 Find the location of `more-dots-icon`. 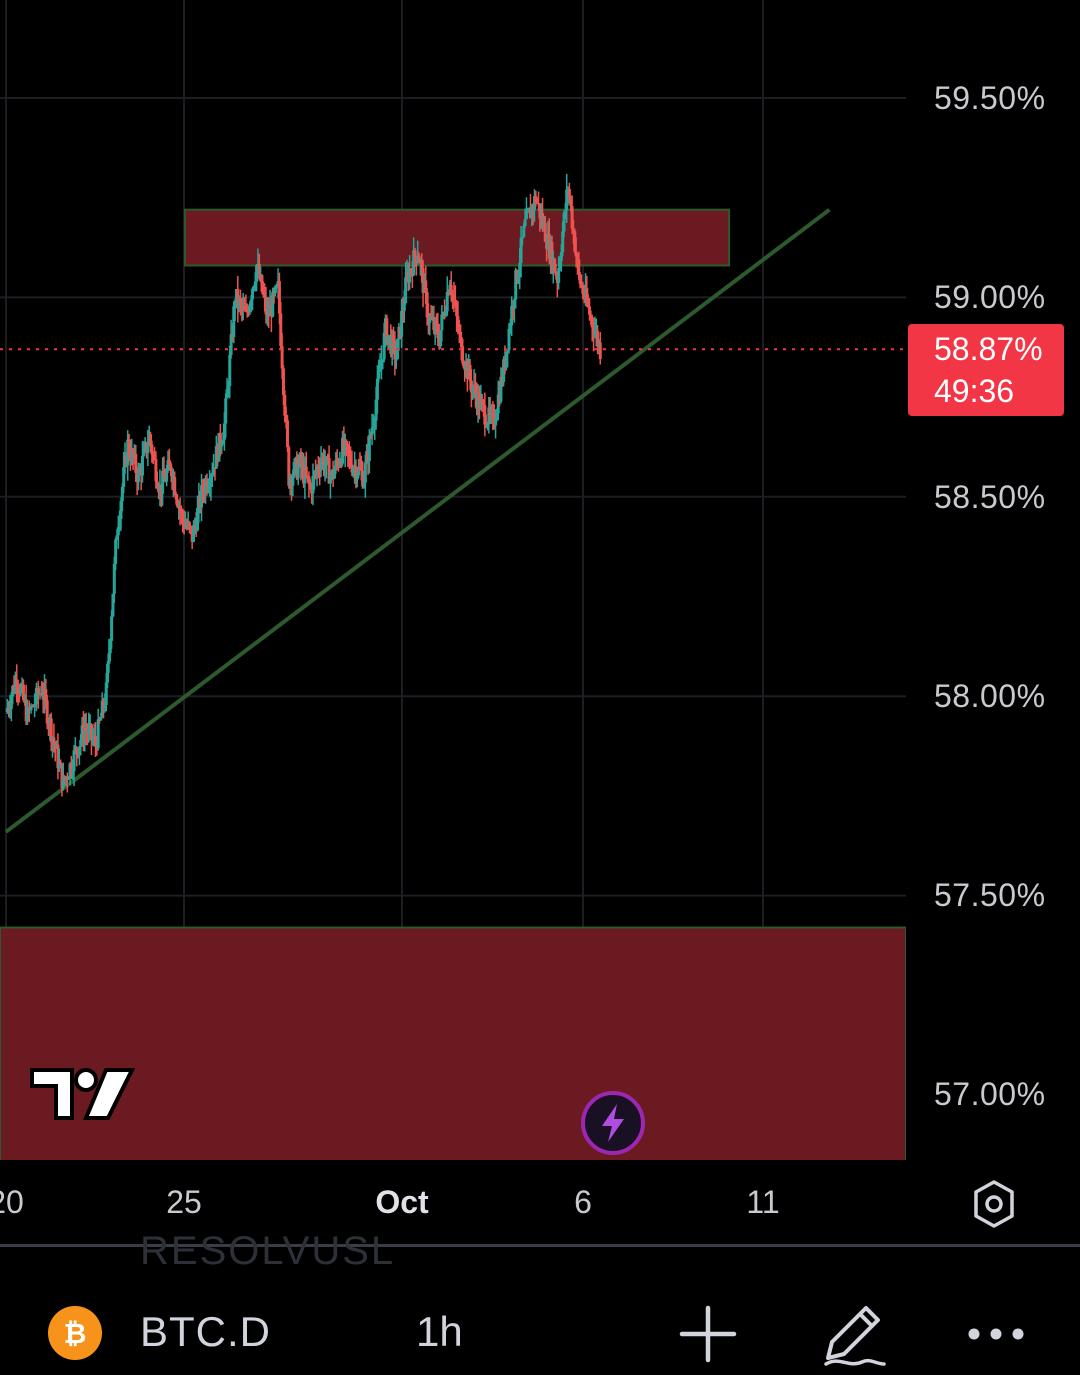

more-dots-icon is located at coordinates (996, 1334).